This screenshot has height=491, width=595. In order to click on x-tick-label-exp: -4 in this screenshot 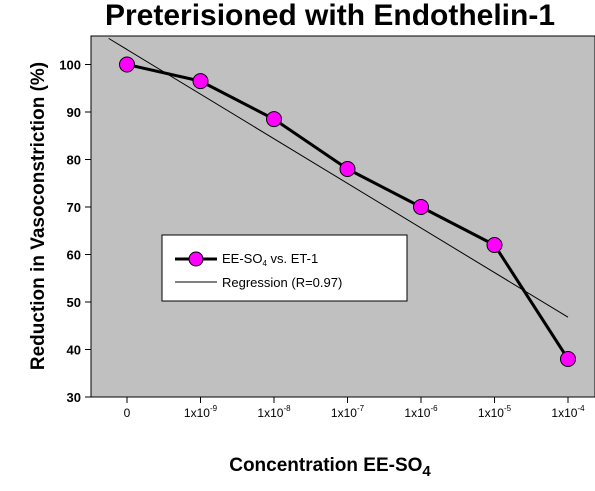, I will do `click(581, 408)`.